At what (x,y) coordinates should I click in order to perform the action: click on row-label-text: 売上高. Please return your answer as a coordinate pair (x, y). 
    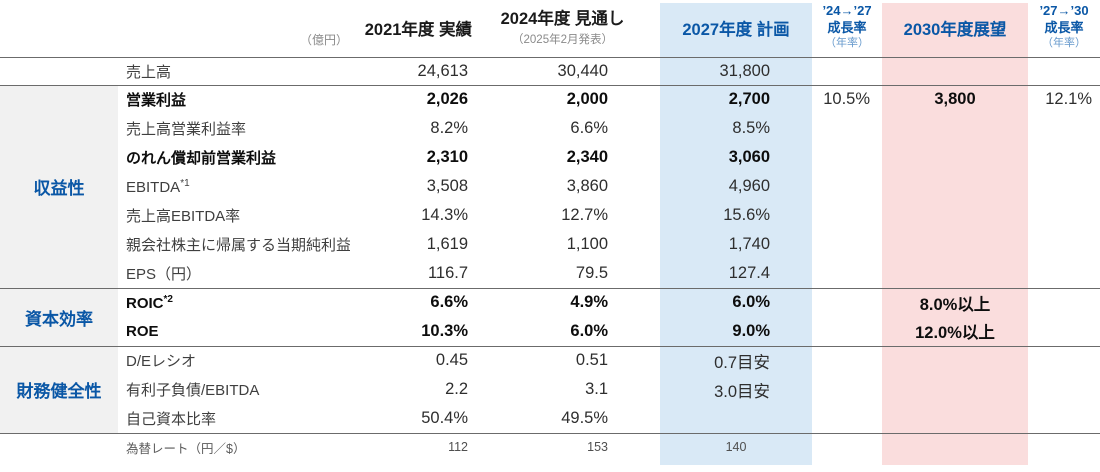
    Looking at the image, I should click on (149, 72).